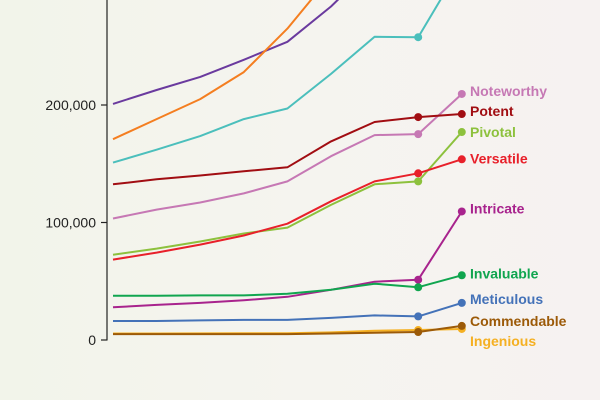 The image size is (600, 400). What do you see at coordinates (518, 321) in the screenshot?
I see `series-label-commendable: Commendable` at bounding box center [518, 321].